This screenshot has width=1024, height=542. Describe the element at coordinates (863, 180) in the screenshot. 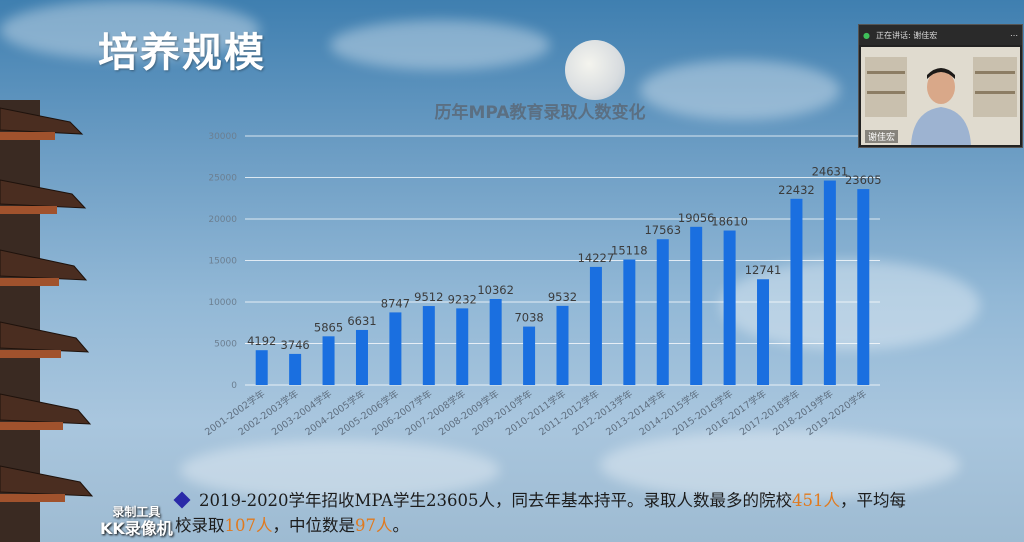

I see `data-label: 23605` at that location.